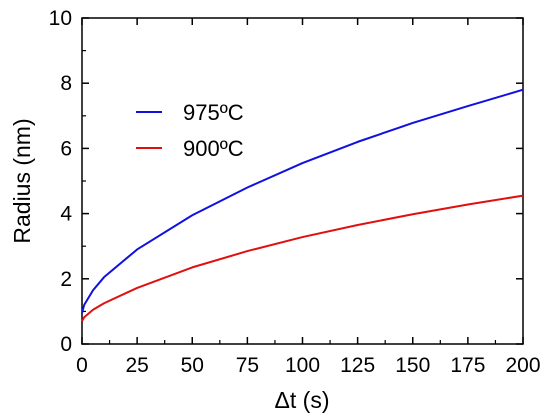  I want to click on y-tick-label: 6, so click(66, 148).